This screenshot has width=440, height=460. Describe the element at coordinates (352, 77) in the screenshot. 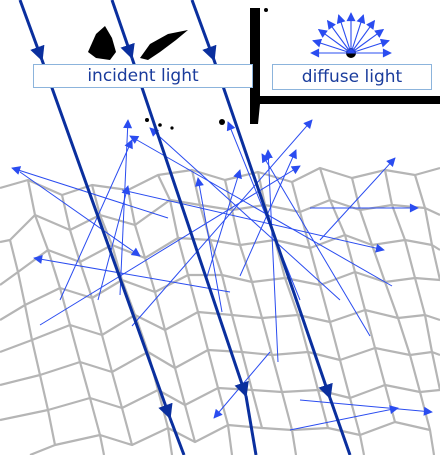

I see `diffuse-light-label: diffuse light` at that location.